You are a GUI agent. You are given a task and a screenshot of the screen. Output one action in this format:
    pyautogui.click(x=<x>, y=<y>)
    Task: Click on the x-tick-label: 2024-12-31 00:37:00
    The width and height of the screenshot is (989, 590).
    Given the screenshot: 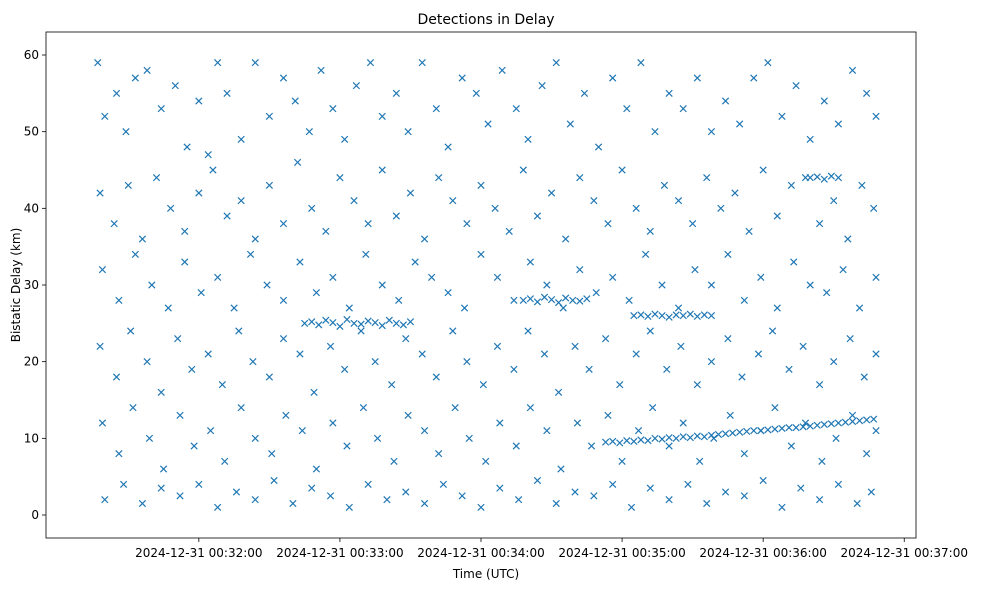 What is the action you would take?
    pyautogui.click(x=904, y=553)
    